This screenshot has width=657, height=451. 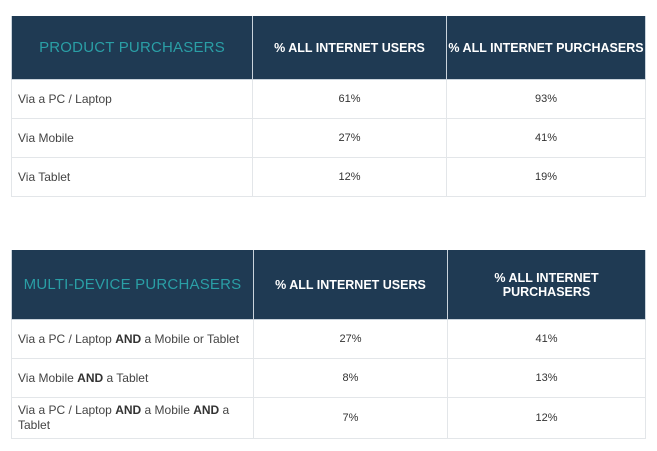 What do you see at coordinates (349, 99) in the screenshot?
I see `value-users: 61%` at bounding box center [349, 99].